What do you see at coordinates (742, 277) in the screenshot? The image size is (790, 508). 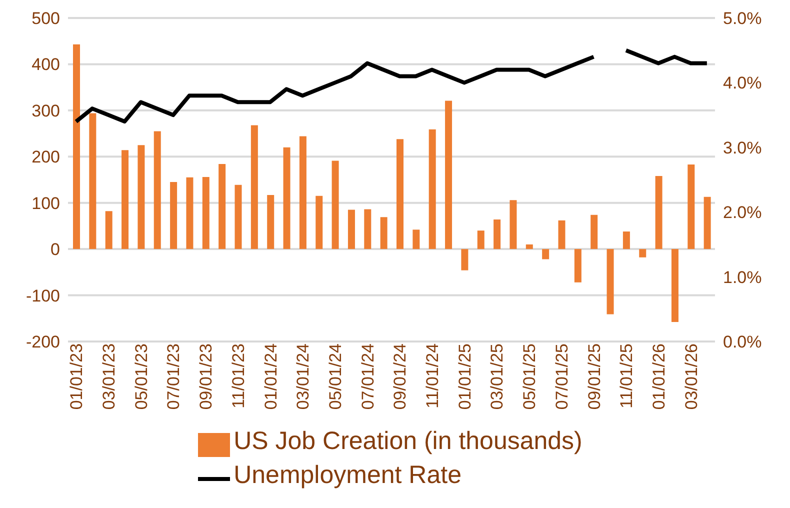 I see `y2-tick-label: 1.0%` at bounding box center [742, 277].